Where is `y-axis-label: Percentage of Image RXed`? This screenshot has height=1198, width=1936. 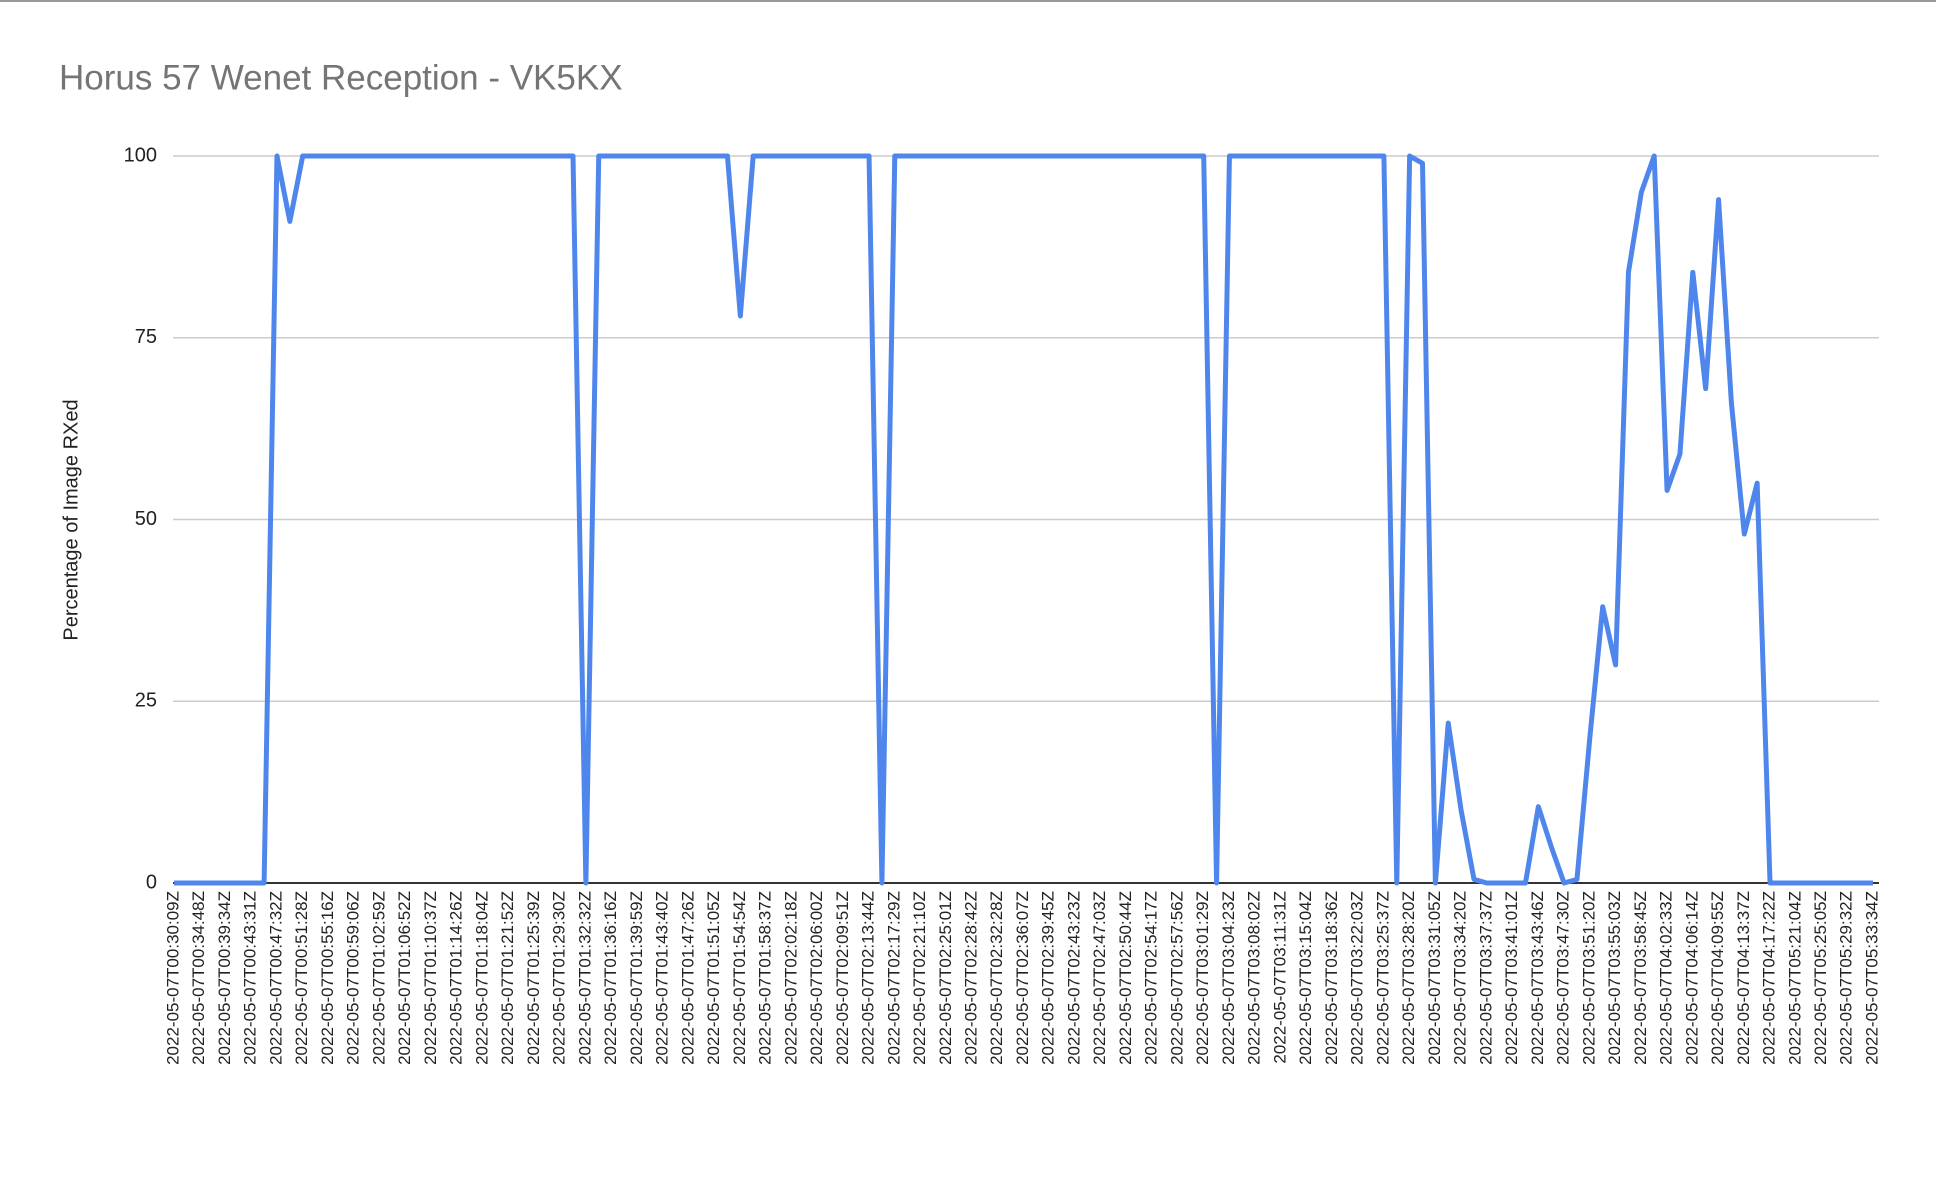 y-axis-label: Percentage of Image RXed is located at coordinates (71, 519).